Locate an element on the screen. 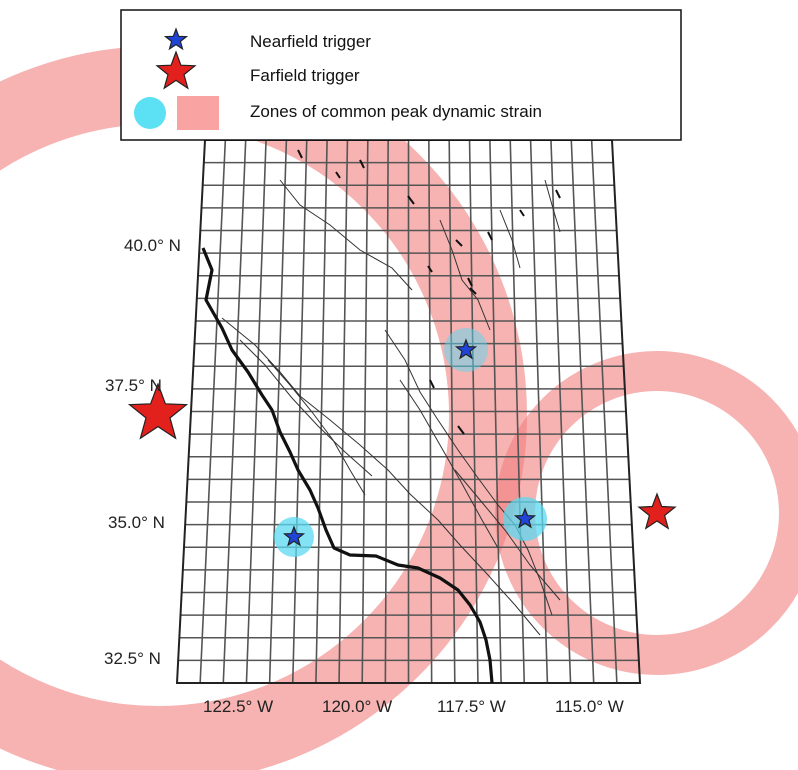  nearfield-3-star-icon is located at coordinates (525, 518).